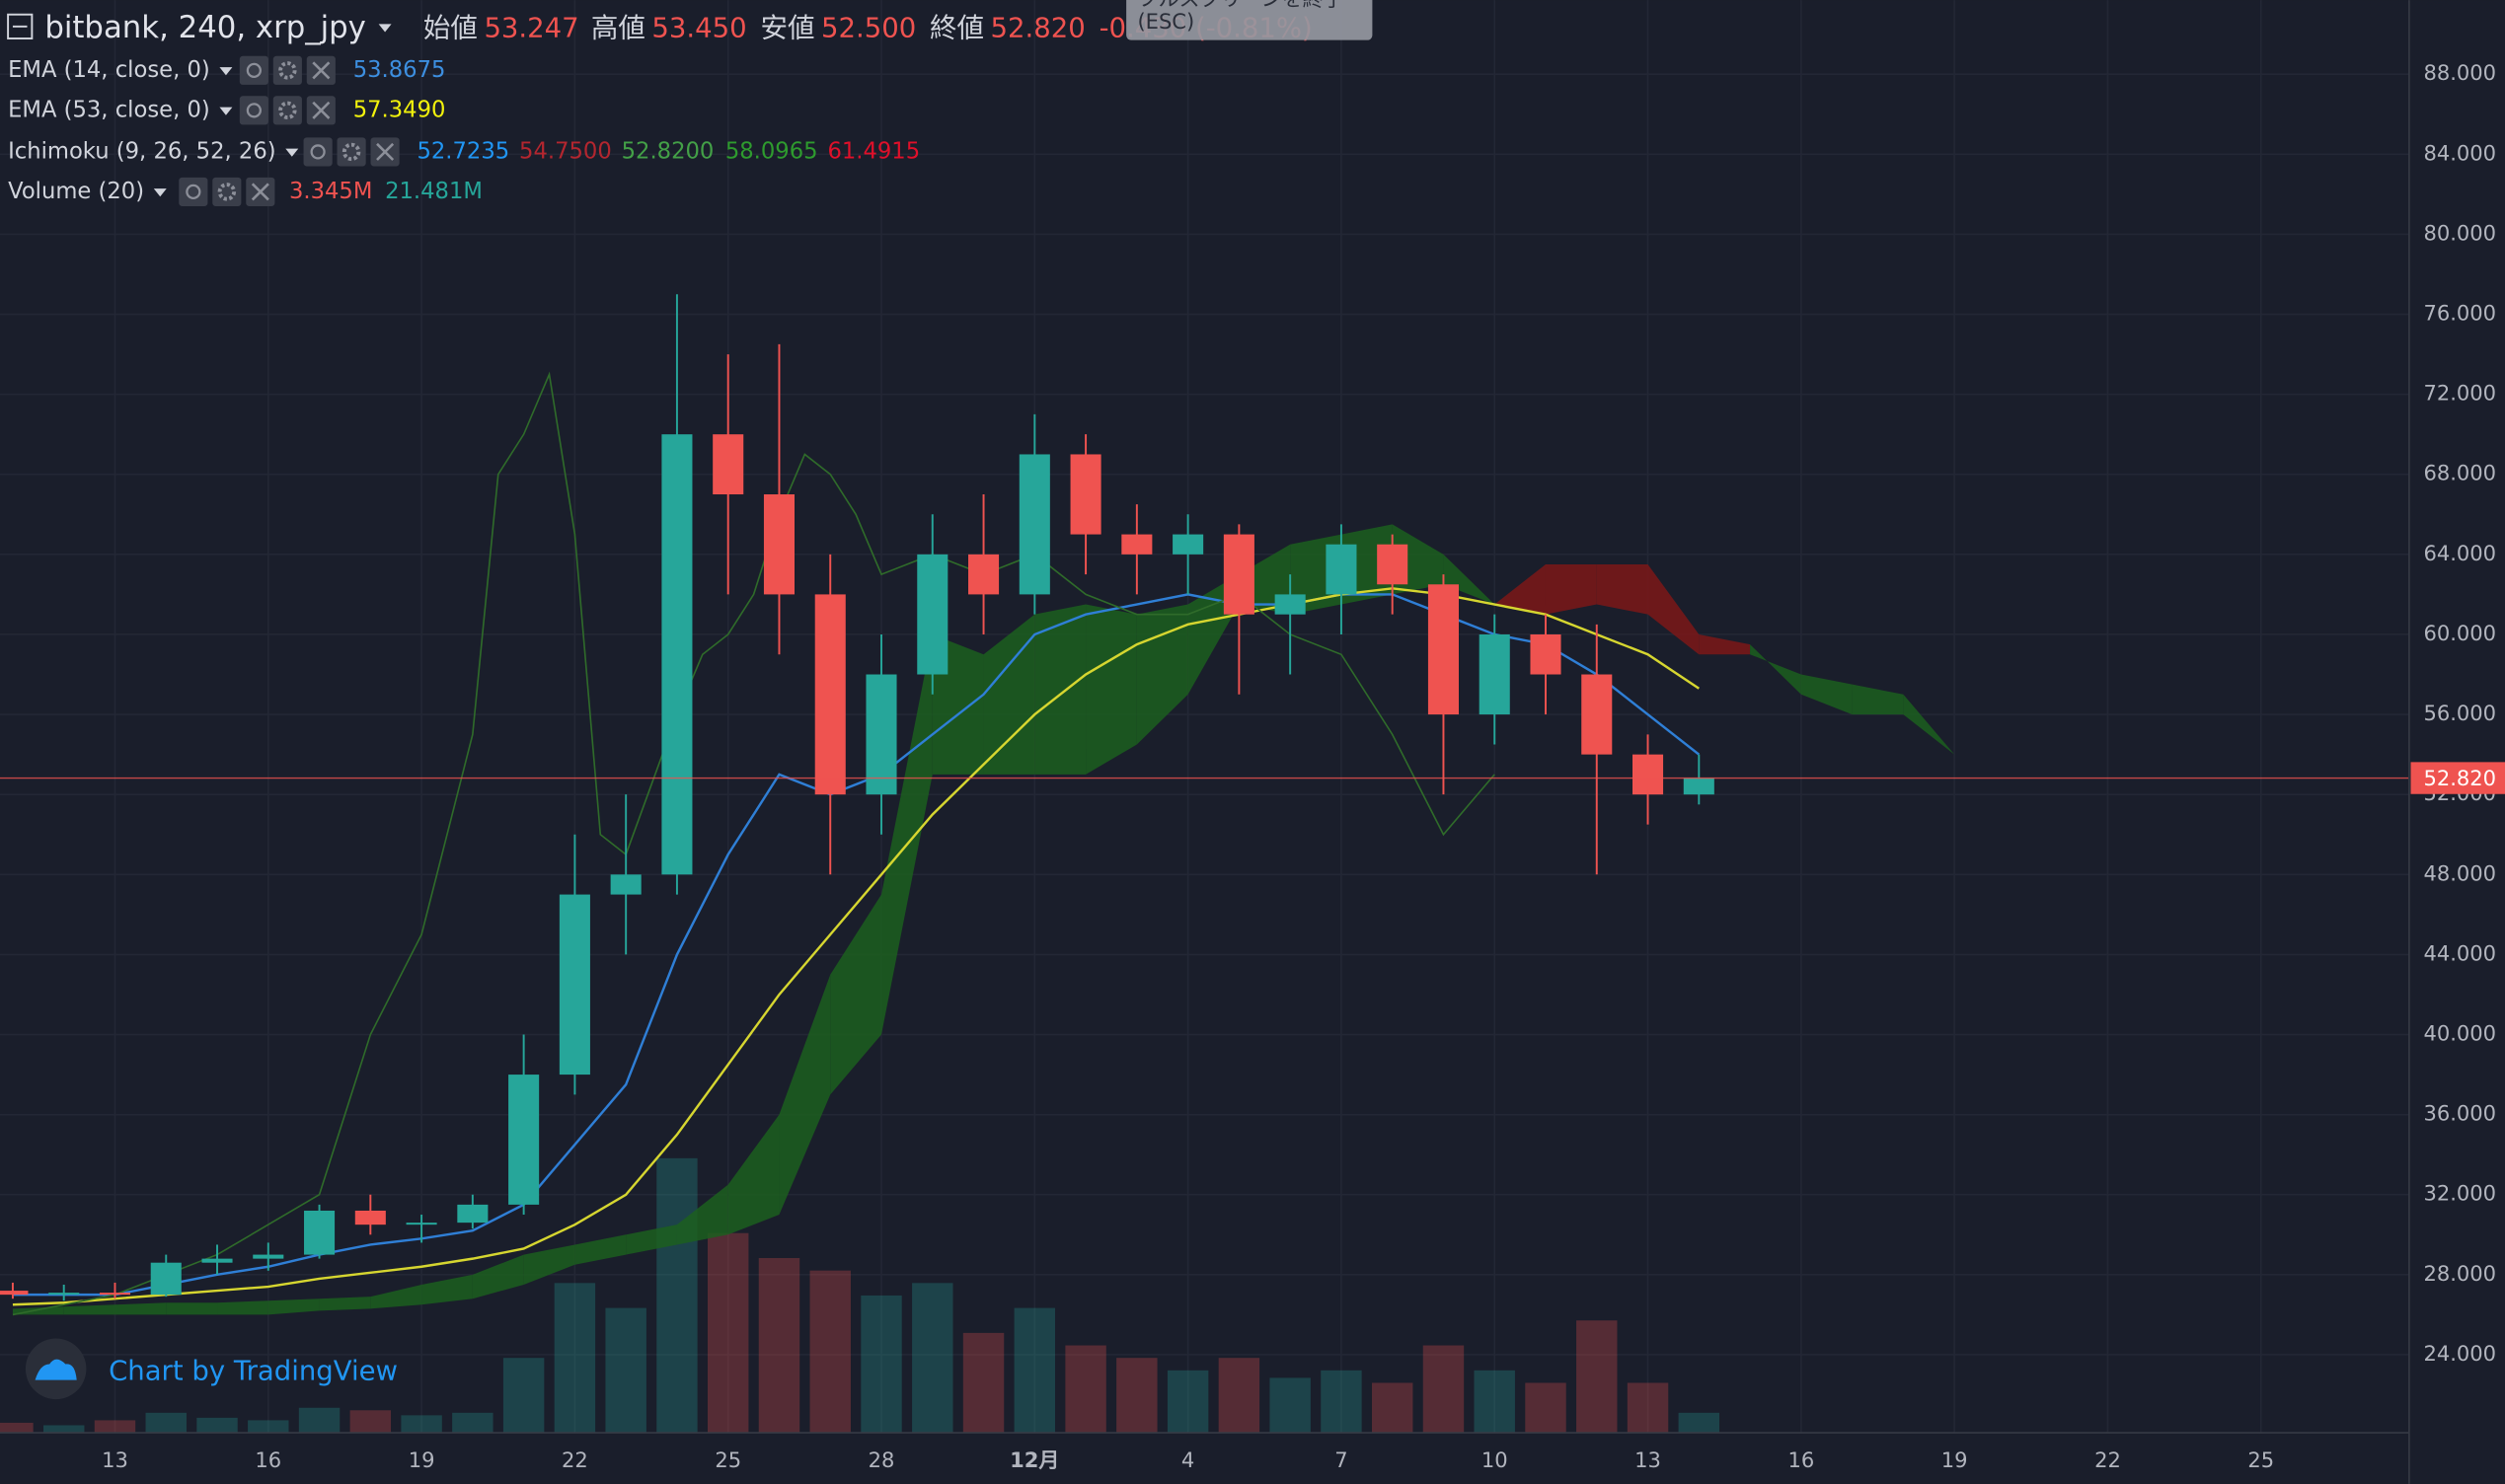 This screenshot has height=1484, width=2505. I want to click on ohlc-value: 53.450, so click(698, 27).